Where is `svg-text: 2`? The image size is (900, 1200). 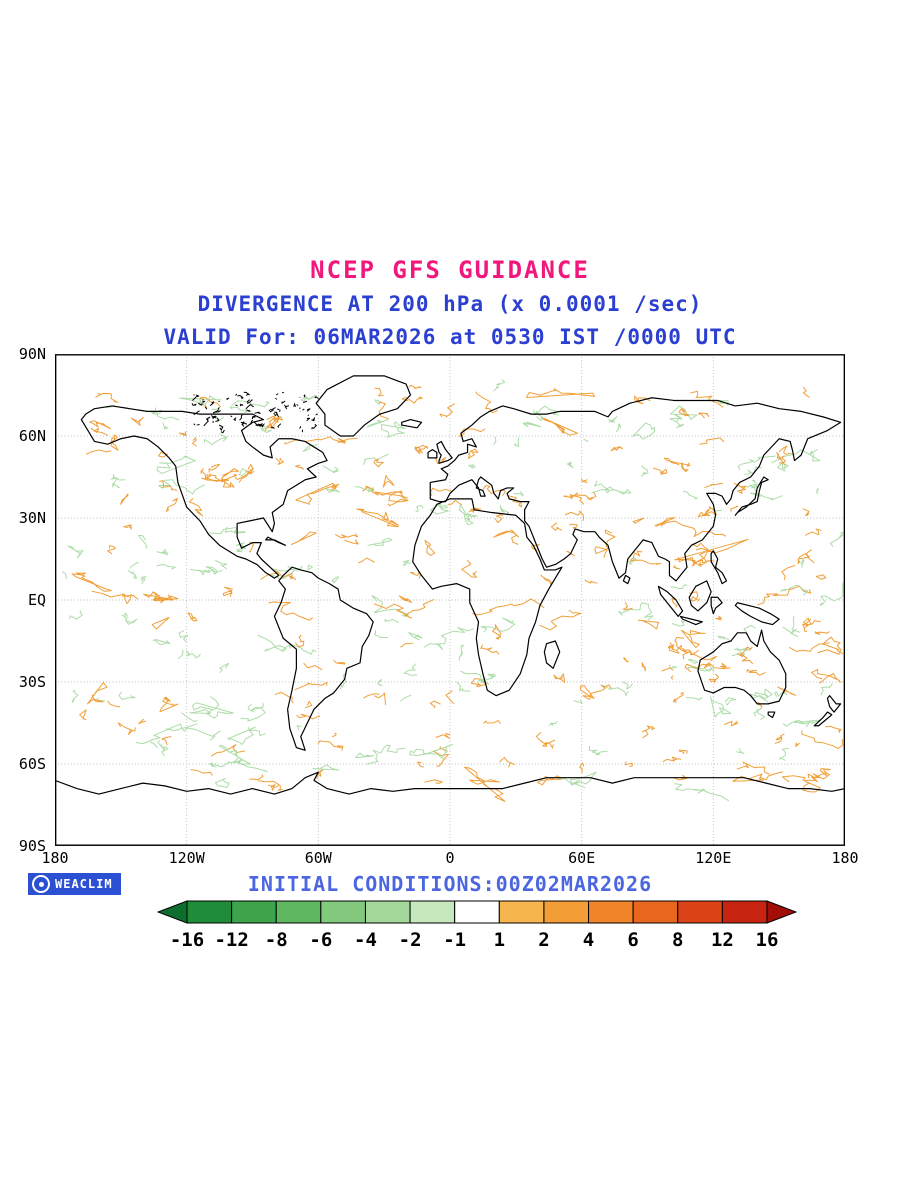
svg-text: 2 is located at coordinates (543, 940).